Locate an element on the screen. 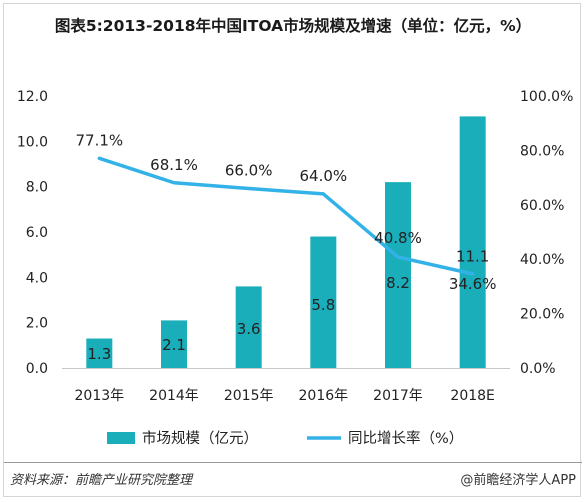 This screenshot has width=586, height=502. bar-data-label: 3.6 is located at coordinates (249, 329).